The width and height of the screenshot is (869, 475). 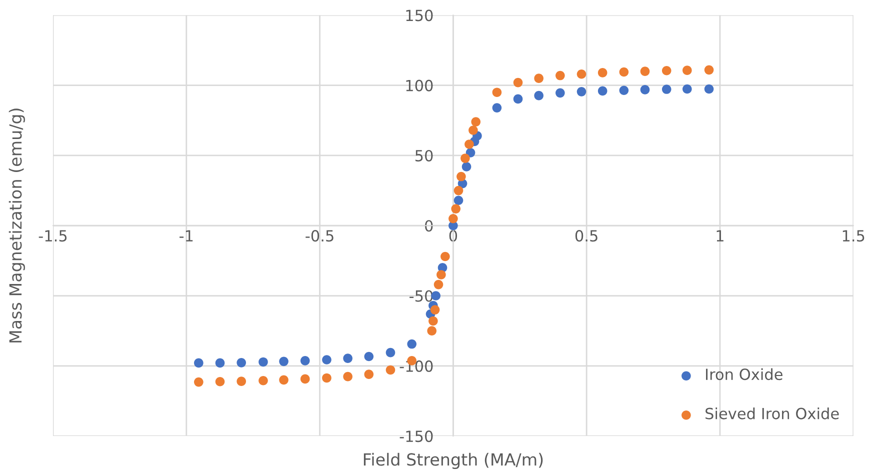 I want to click on y-tick-label: 50, so click(x=424, y=156).